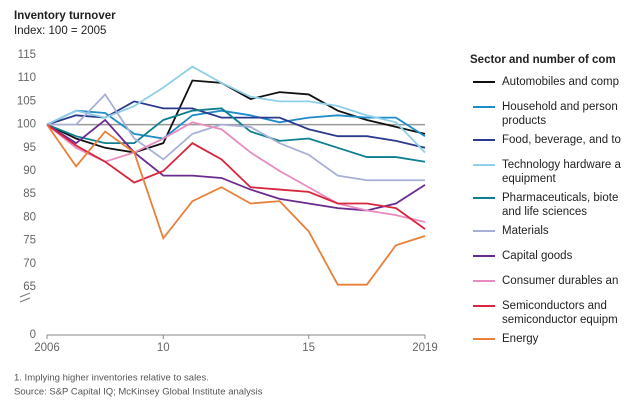 The width and height of the screenshot is (630, 407). Describe the element at coordinates (27, 55) in the screenshot. I see `y-tick-label: 115` at that location.